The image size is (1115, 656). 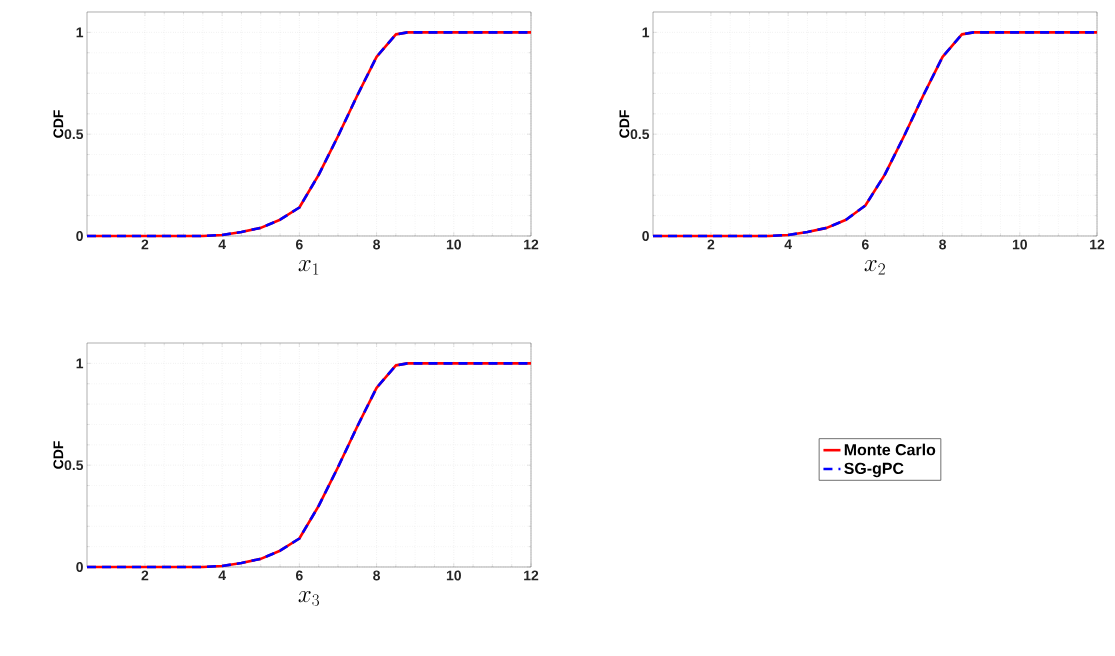 What do you see at coordinates (874, 267) in the screenshot?
I see `x-axis-title: $x_2$` at bounding box center [874, 267].